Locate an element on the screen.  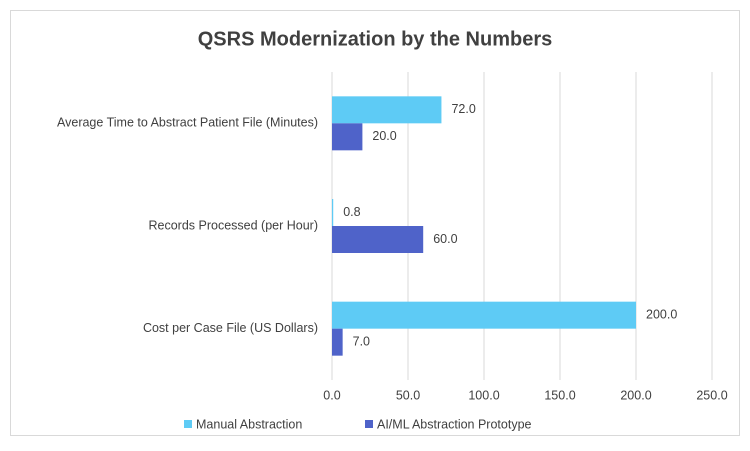
x-tick-label: 50.0 is located at coordinates (408, 395).